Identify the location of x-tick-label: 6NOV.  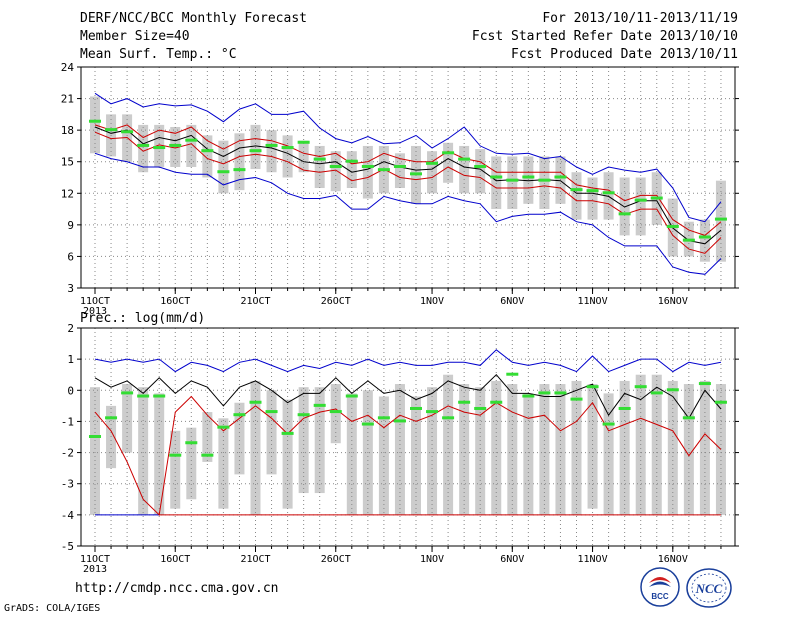
(512, 559).